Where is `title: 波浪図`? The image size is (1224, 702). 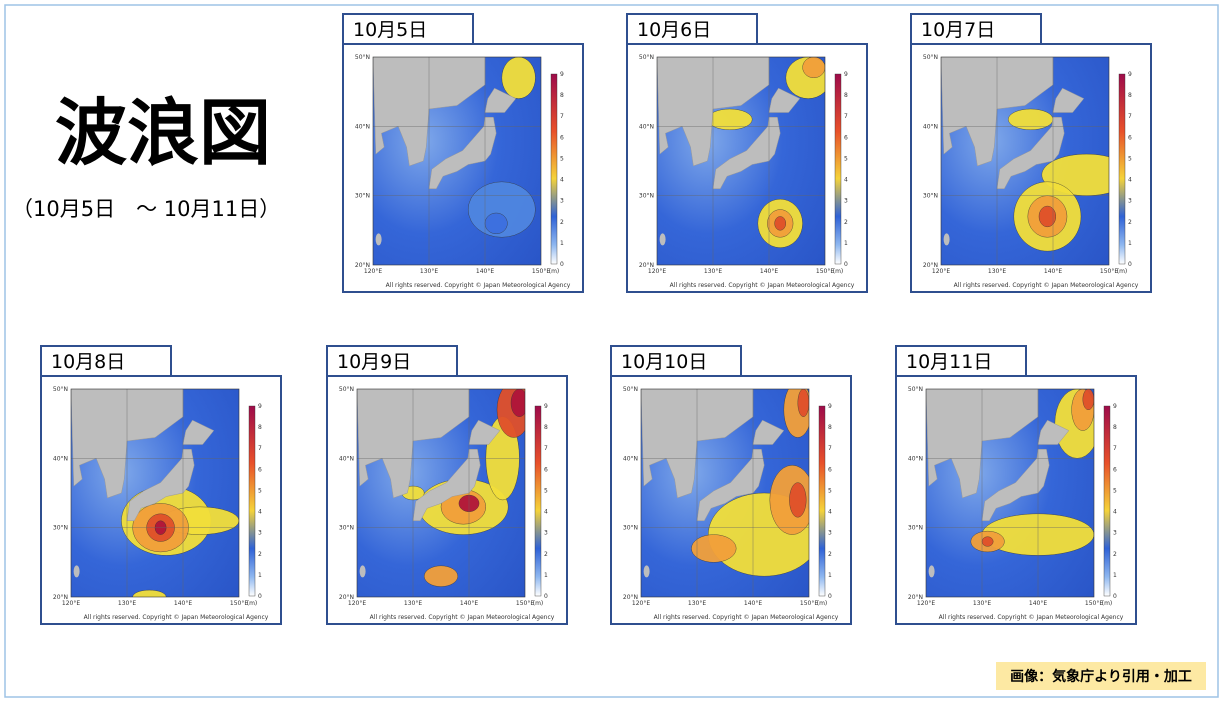 title: 波浪図 is located at coordinates (163, 133).